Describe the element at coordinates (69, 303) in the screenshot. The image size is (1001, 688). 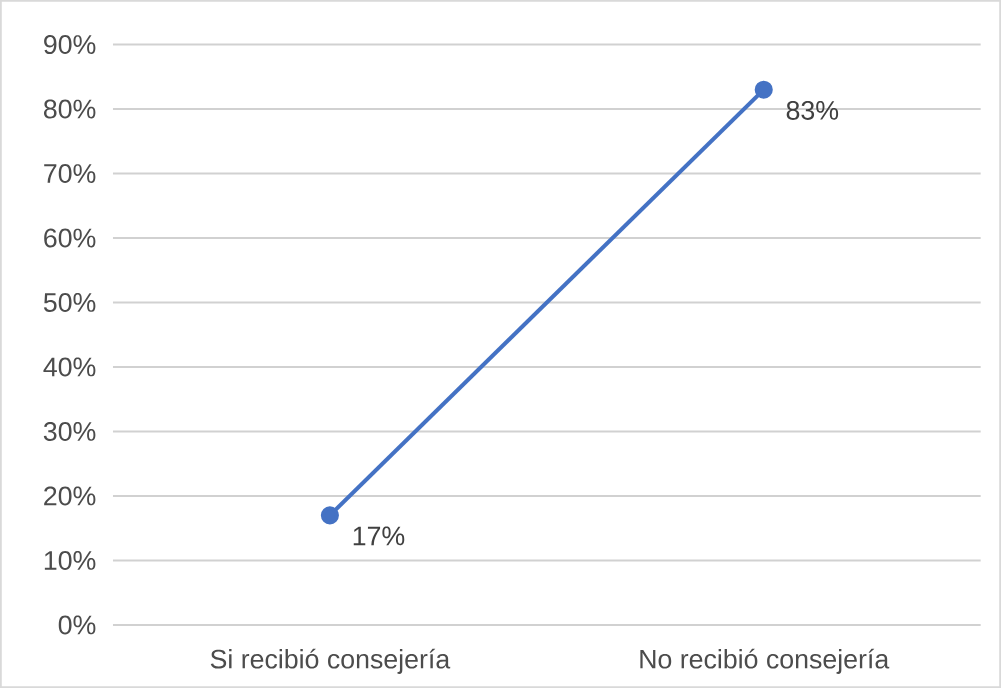
I see `y-tick-label: 50%` at that location.